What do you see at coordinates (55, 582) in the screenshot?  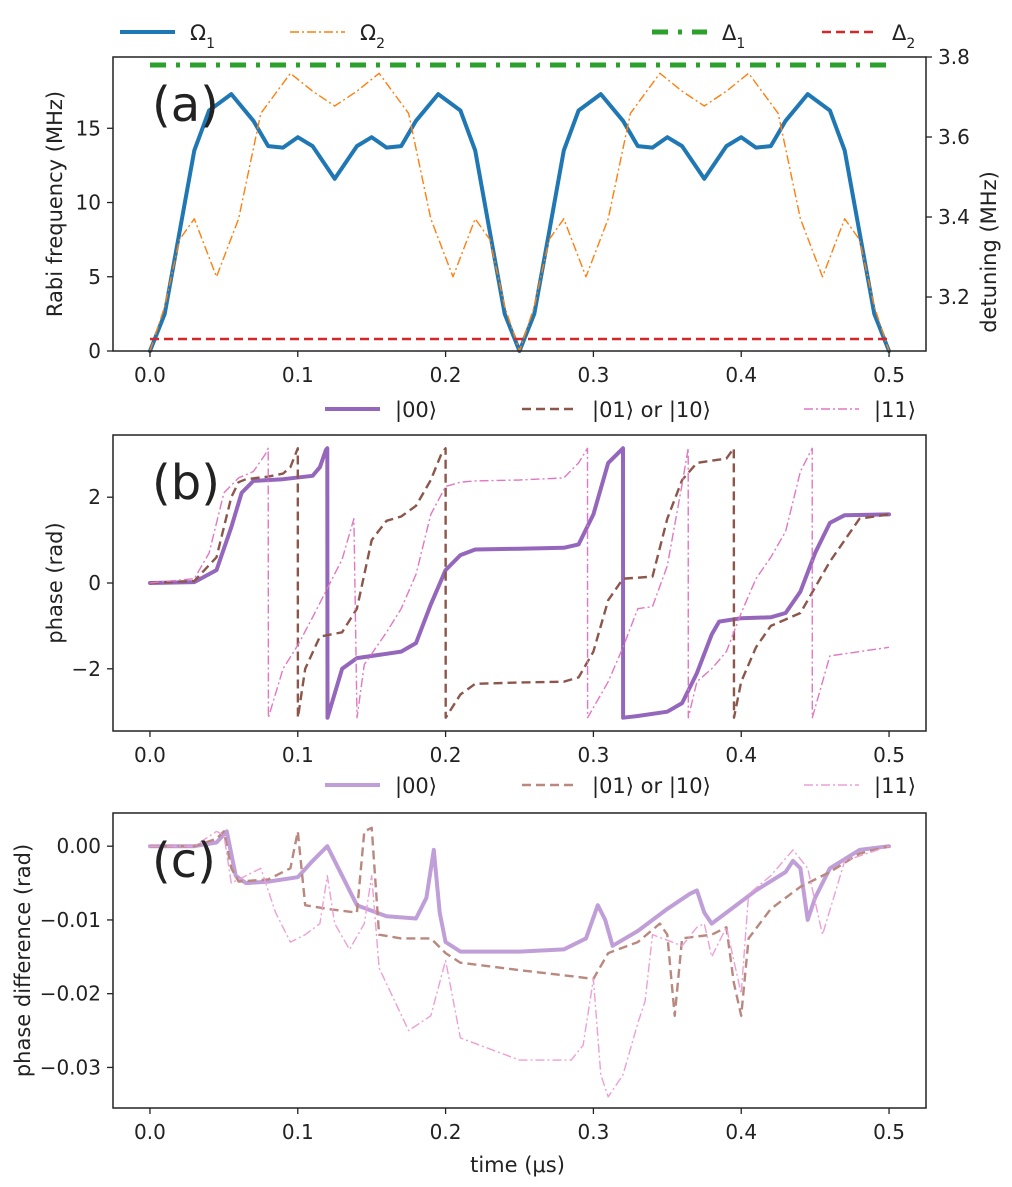 I see `y-axis-label: phase (rad)` at bounding box center [55, 582].